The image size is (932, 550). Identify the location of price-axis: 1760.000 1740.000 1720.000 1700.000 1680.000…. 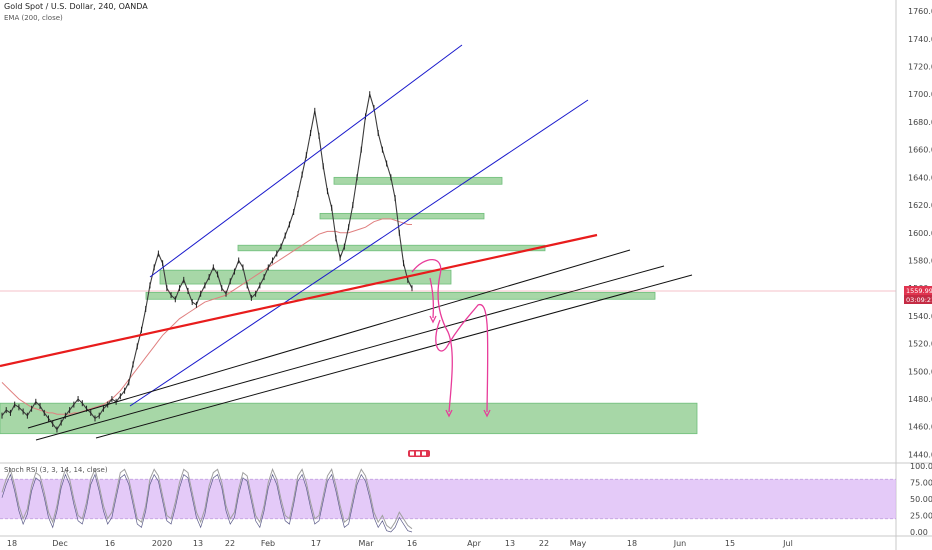
(913, 275).